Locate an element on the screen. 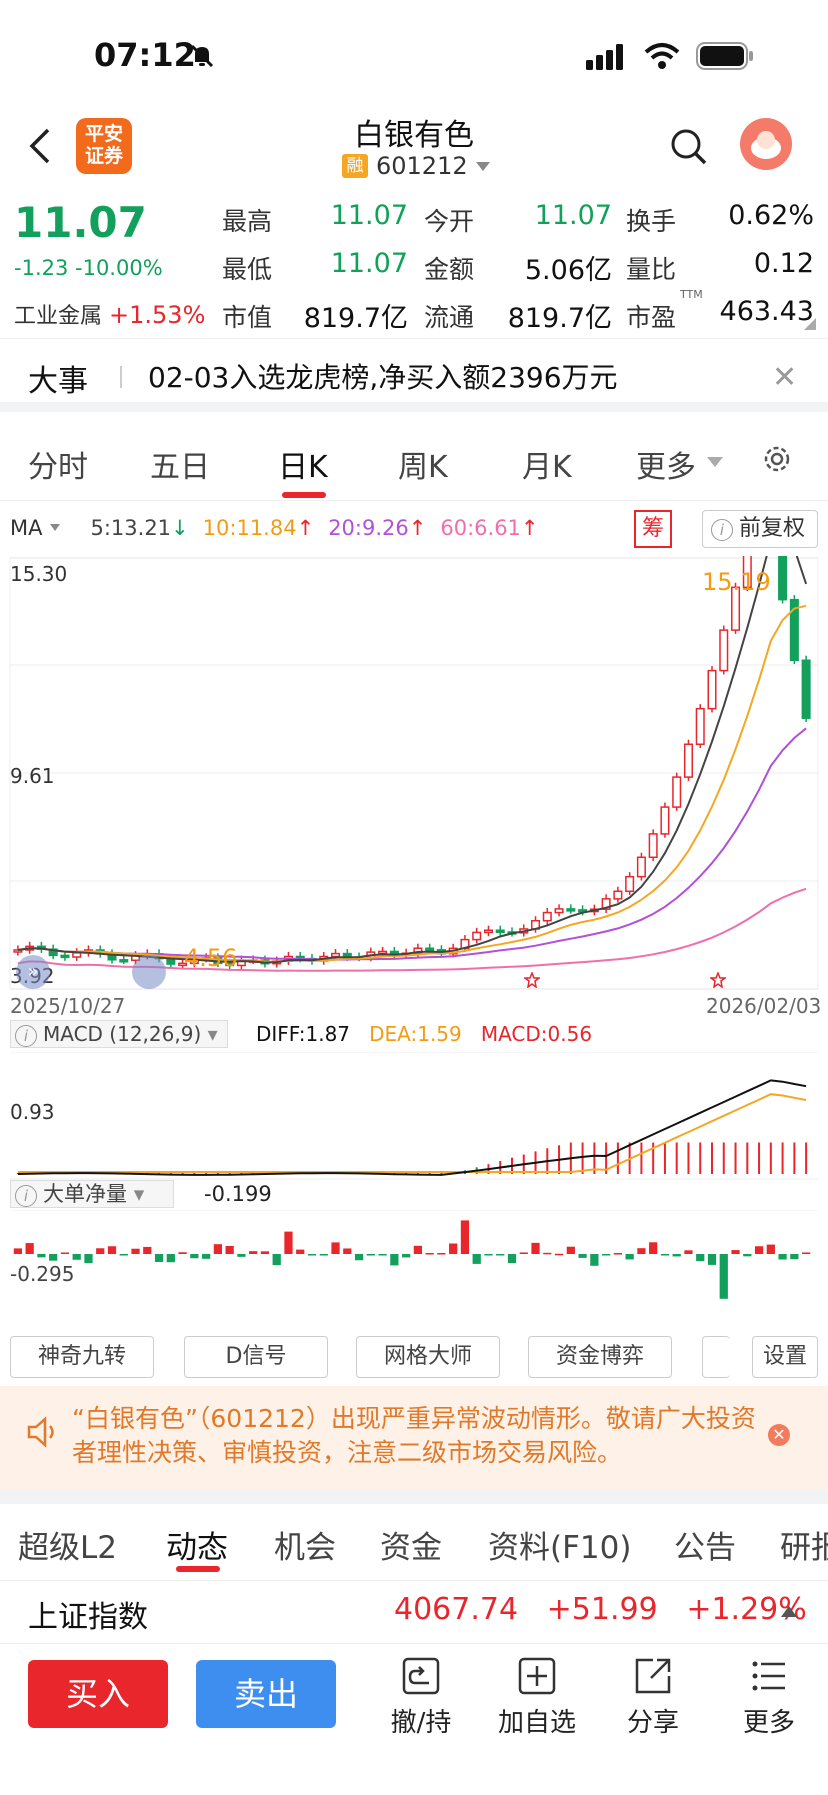 This screenshot has width=828, height=1795. corner-expand-icon is located at coordinates (810, 324).